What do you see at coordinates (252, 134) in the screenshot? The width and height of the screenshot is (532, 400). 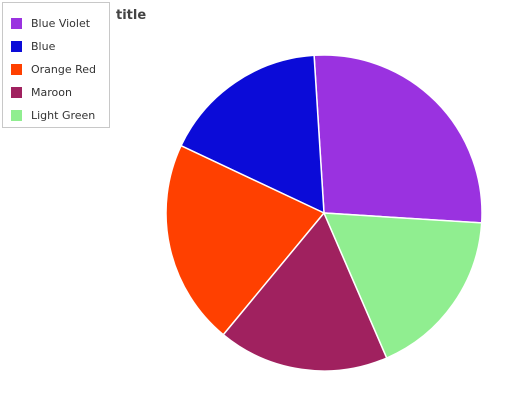 I see `pie-slice-blue` at bounding box center [252, 134].